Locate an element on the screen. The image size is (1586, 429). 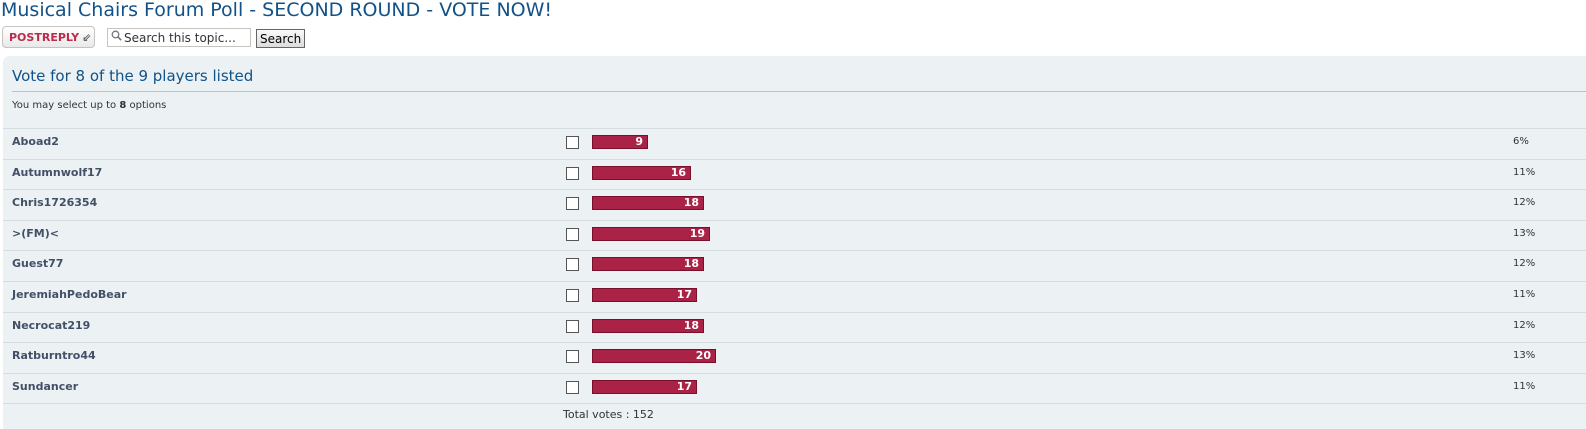
poll-option-name: Necrocat219 is located at coordinates (51, 325).